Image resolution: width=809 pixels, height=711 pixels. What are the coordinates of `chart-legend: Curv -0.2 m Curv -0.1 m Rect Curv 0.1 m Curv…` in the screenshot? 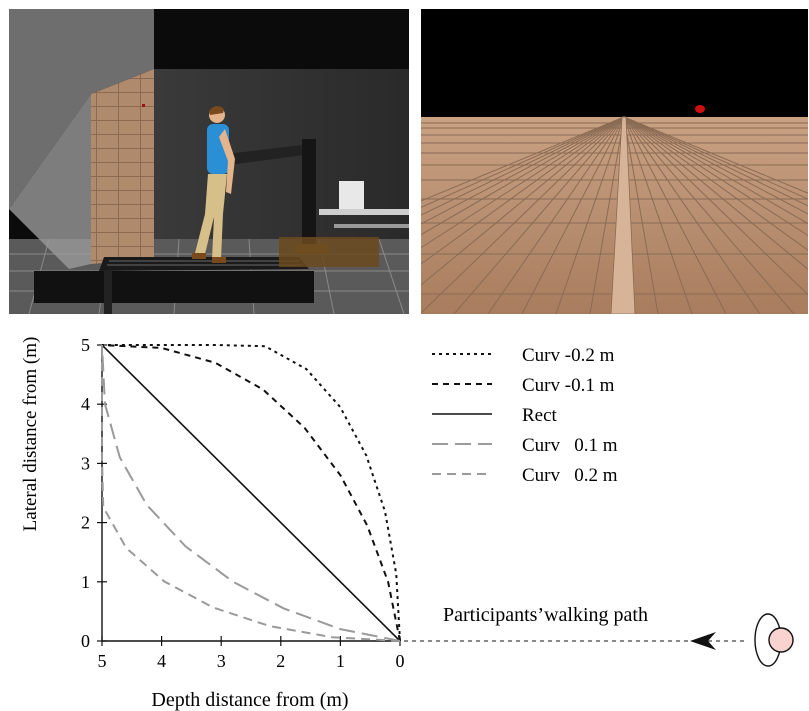 It's located at (525, 415).